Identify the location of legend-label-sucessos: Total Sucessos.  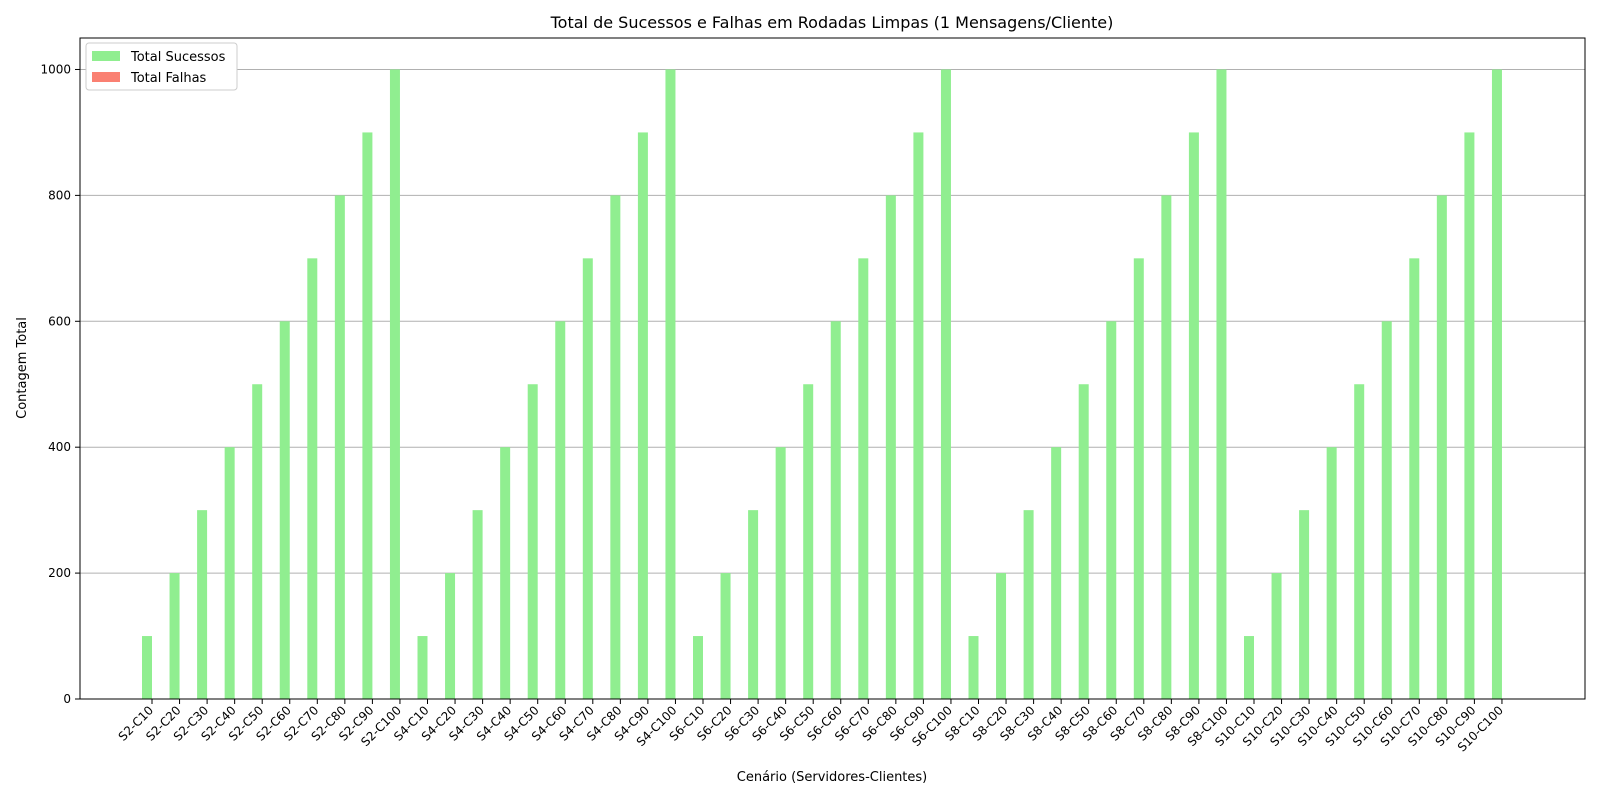
(178, 57).